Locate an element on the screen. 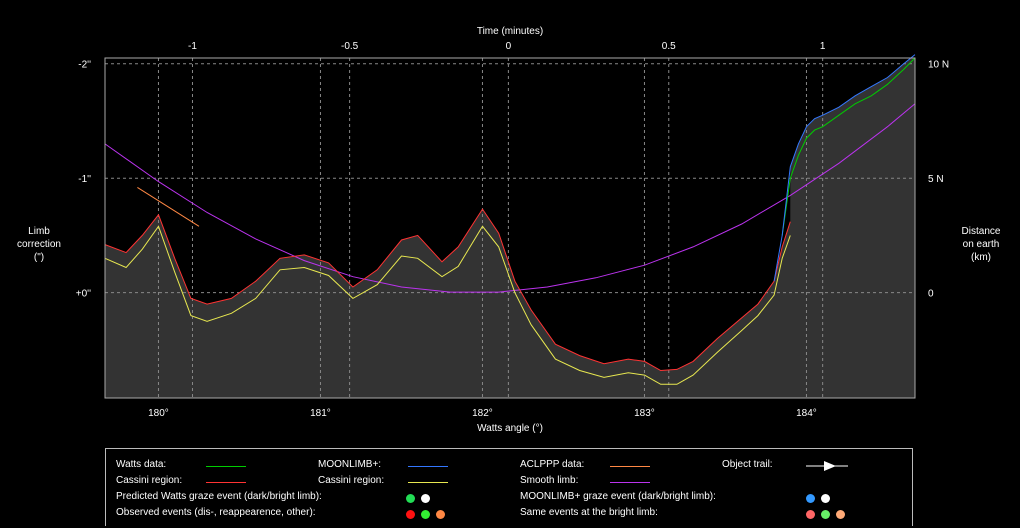  left-axis-label-line: correction is located at coordinates (39, 244).